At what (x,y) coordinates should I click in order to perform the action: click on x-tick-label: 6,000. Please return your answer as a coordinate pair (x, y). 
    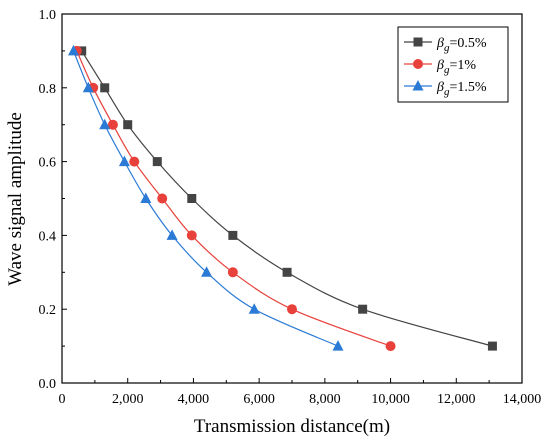
    Looking at the image, I should click on (259, 399).